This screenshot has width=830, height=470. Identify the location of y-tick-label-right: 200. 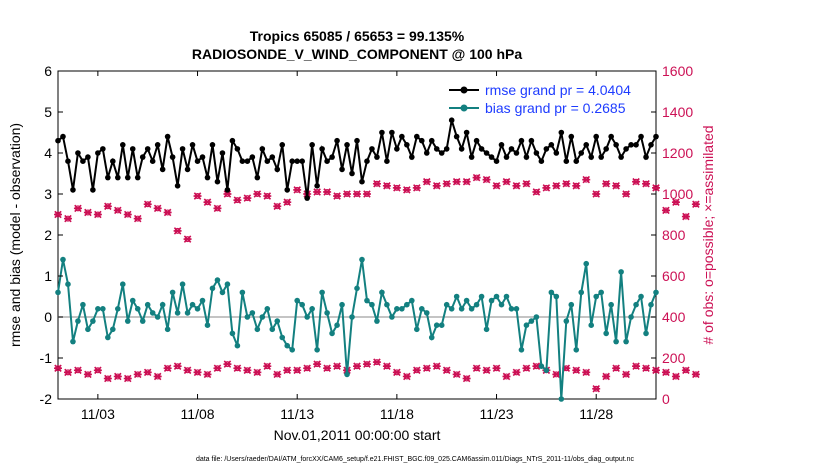
(674, 358).